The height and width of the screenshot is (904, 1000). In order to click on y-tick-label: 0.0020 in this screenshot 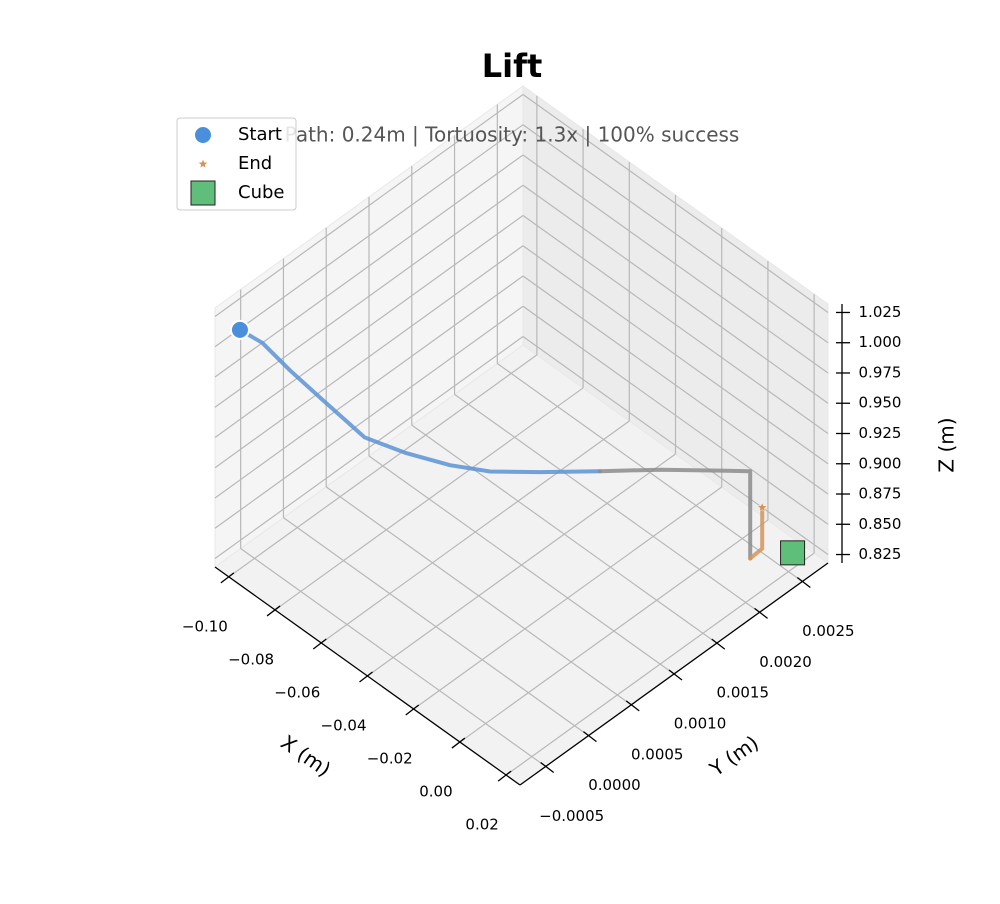, I will do `click(785, 662)`.